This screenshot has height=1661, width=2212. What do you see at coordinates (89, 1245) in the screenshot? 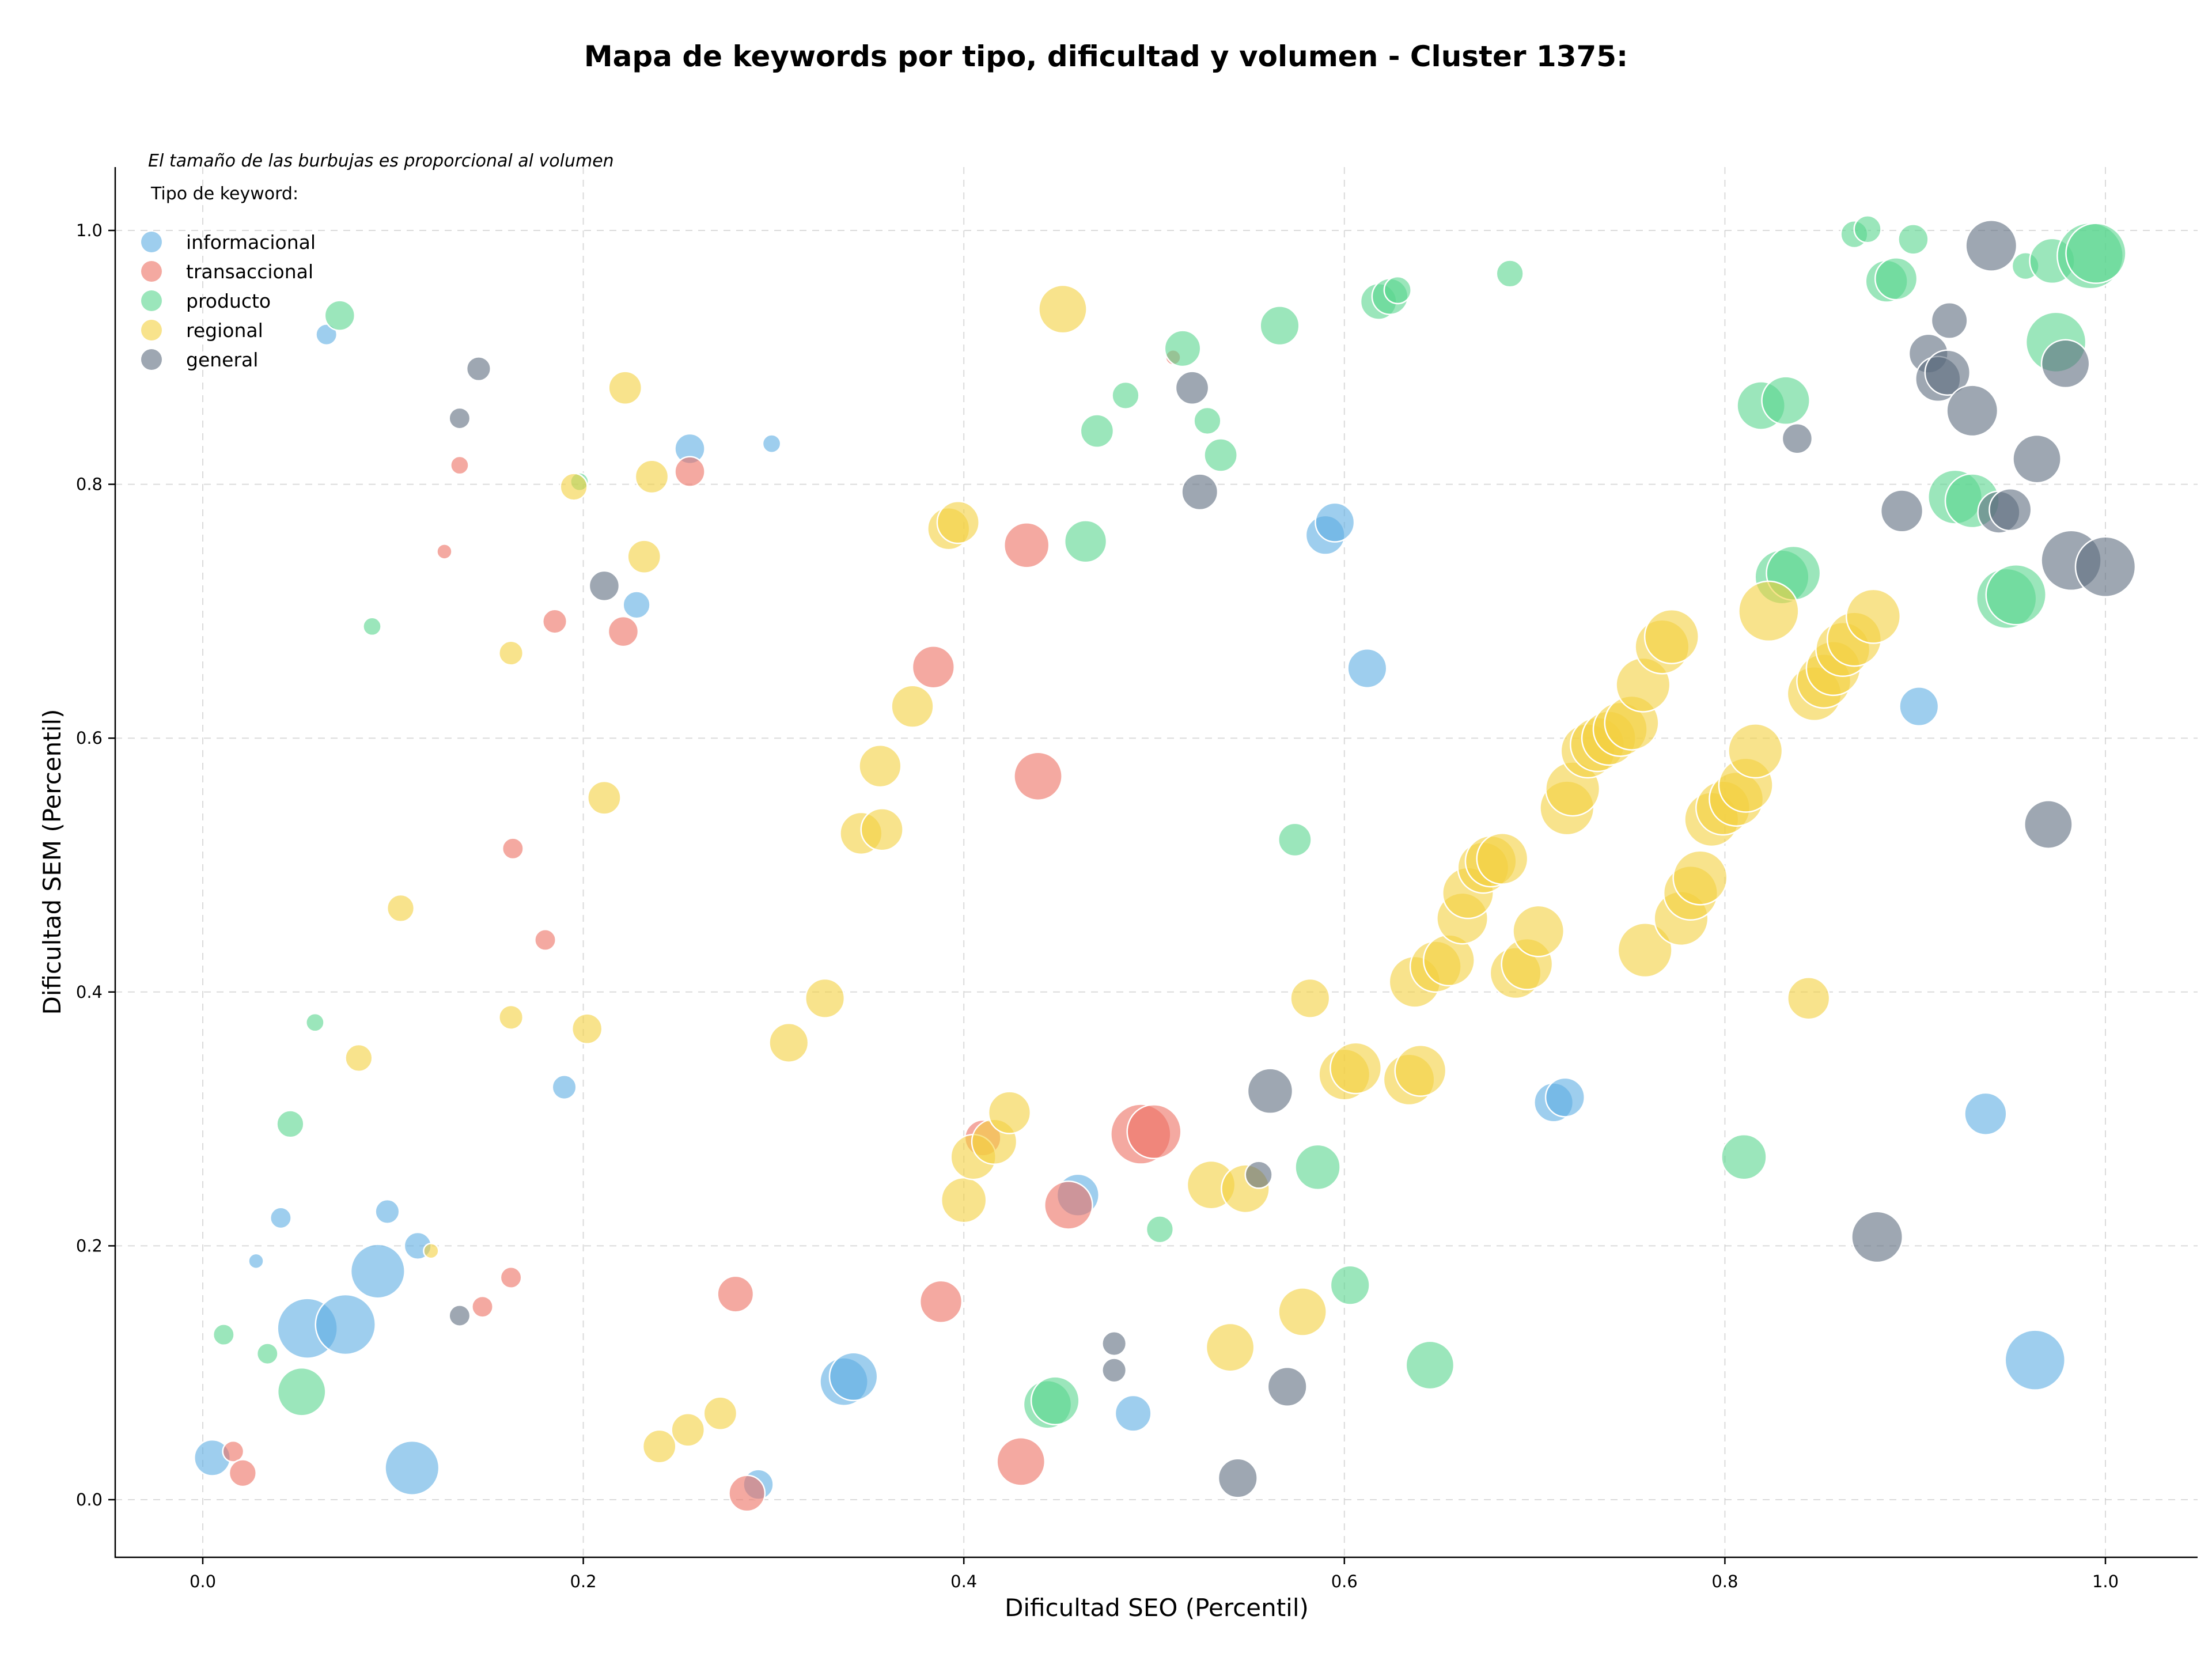
I see `y-tick-label: 0.2` at bounding box center [89, 1245].